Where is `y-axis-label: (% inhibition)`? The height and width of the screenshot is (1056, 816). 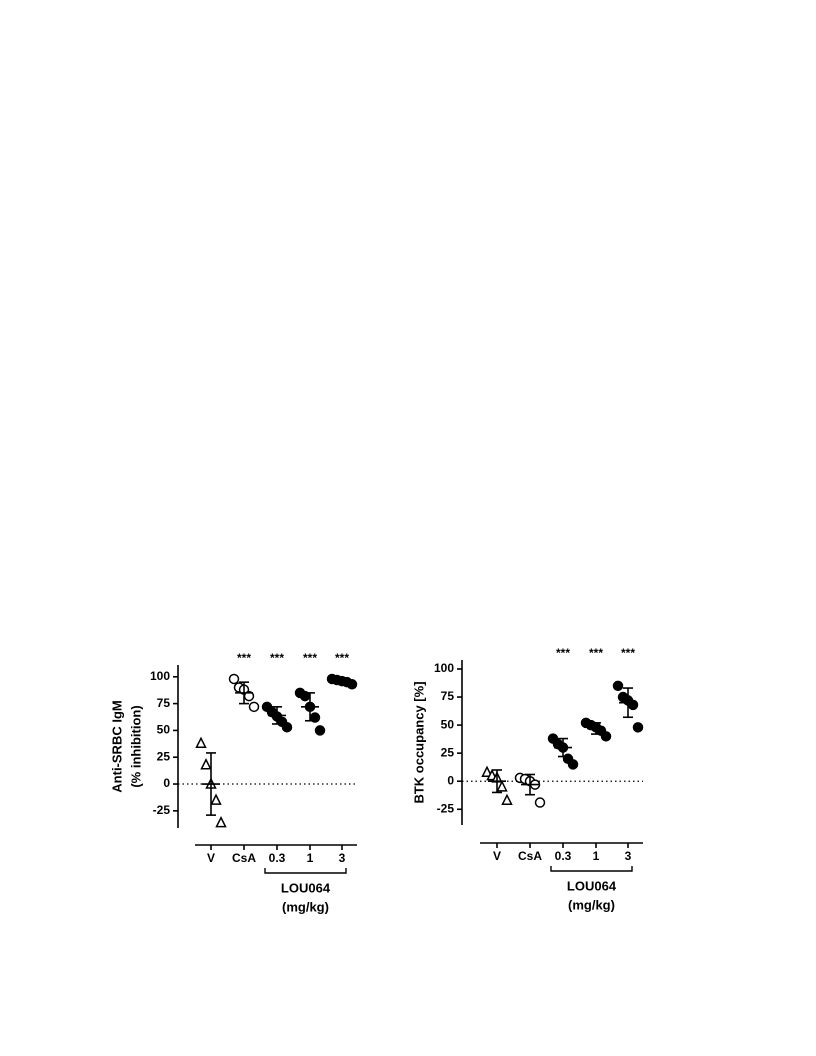
y-axis-label: (% inhibition) is located at coordinates (135, 746).